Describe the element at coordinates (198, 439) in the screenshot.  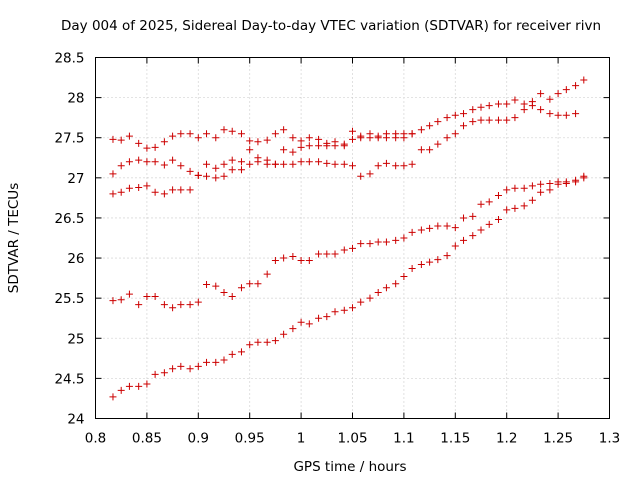
I see `x-tick-label: 0.9` at that location.